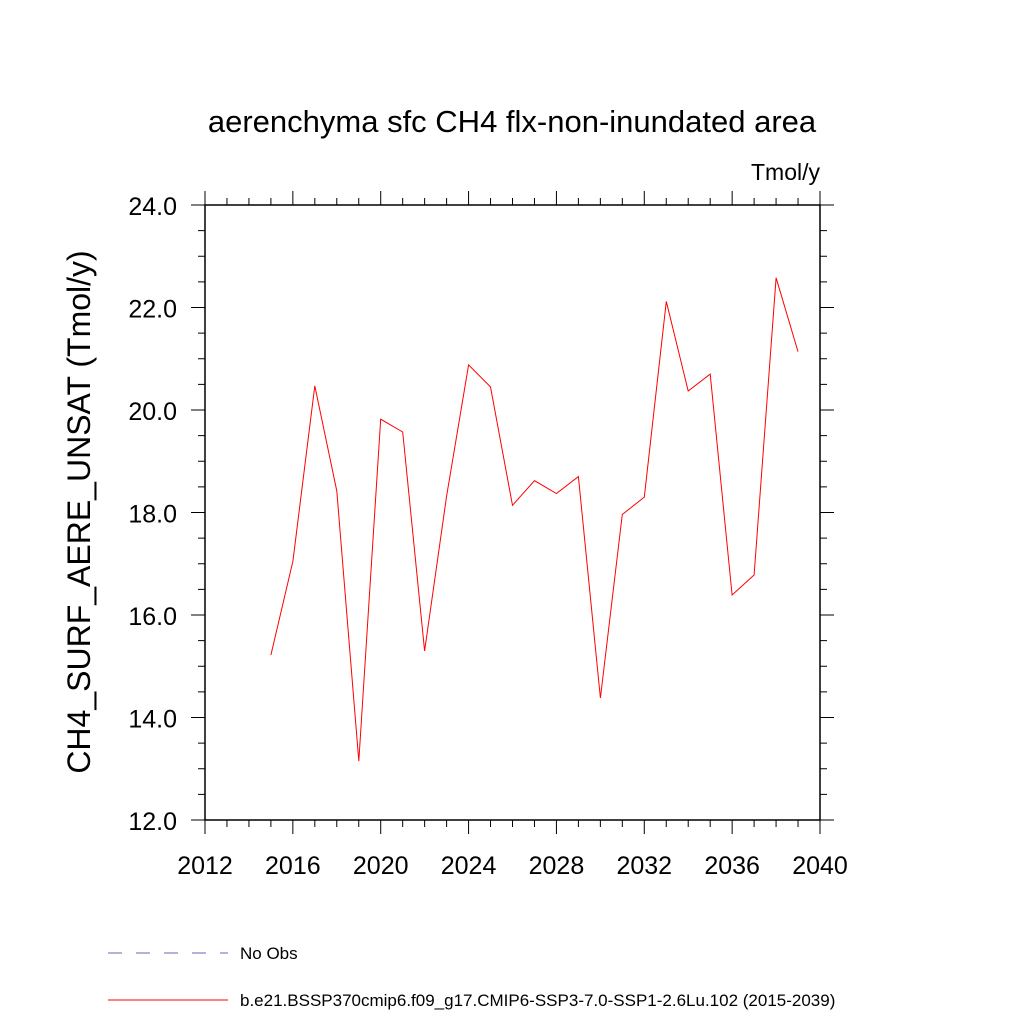 This screenshot has height=1024, width=1024. What do you see at coordinates (381, 866) in the screenshot?
I see `x-tick-label: 2020` at bounding box center [381, 866].